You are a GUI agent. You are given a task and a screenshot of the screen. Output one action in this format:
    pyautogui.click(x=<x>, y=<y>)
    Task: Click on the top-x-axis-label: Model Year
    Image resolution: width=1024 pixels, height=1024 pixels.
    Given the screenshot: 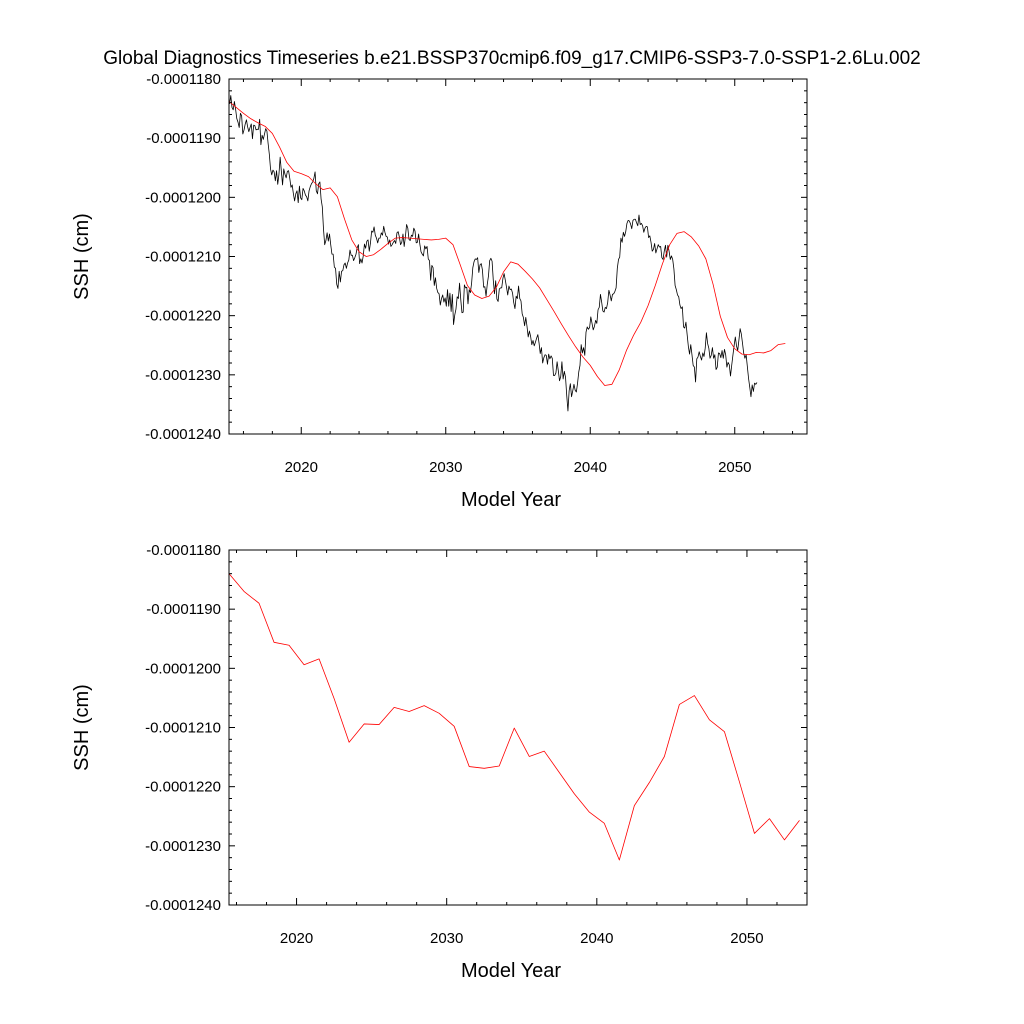 What is the action you would take?
    pyautogui.click(x=511, y=500)
    